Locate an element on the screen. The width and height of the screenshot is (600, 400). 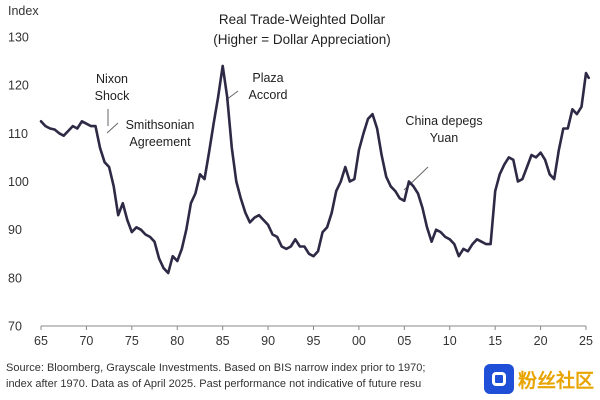
annotation-label: Plaza is located at coordinates (267, 78).